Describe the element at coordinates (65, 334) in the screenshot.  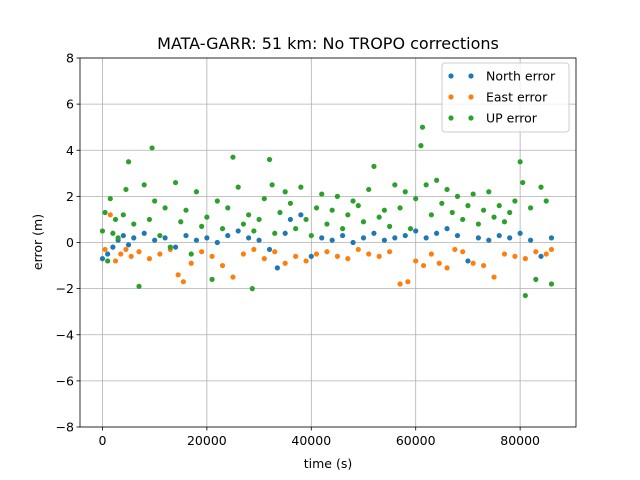
I see `y-tick-label: −4` at that location.